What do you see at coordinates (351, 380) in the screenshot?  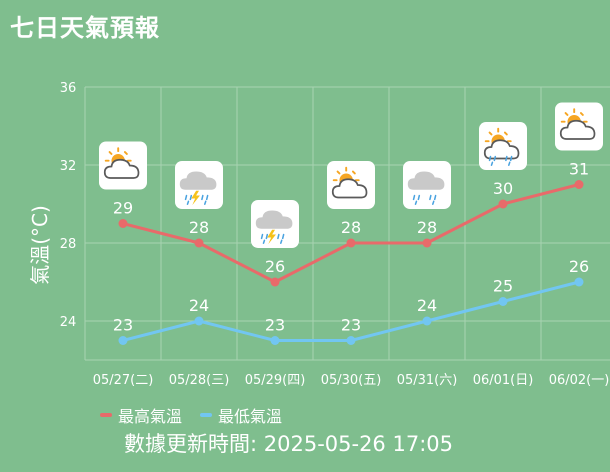 I see `x-tick-label: 05/30(五)` at bounding box center [351, 380].